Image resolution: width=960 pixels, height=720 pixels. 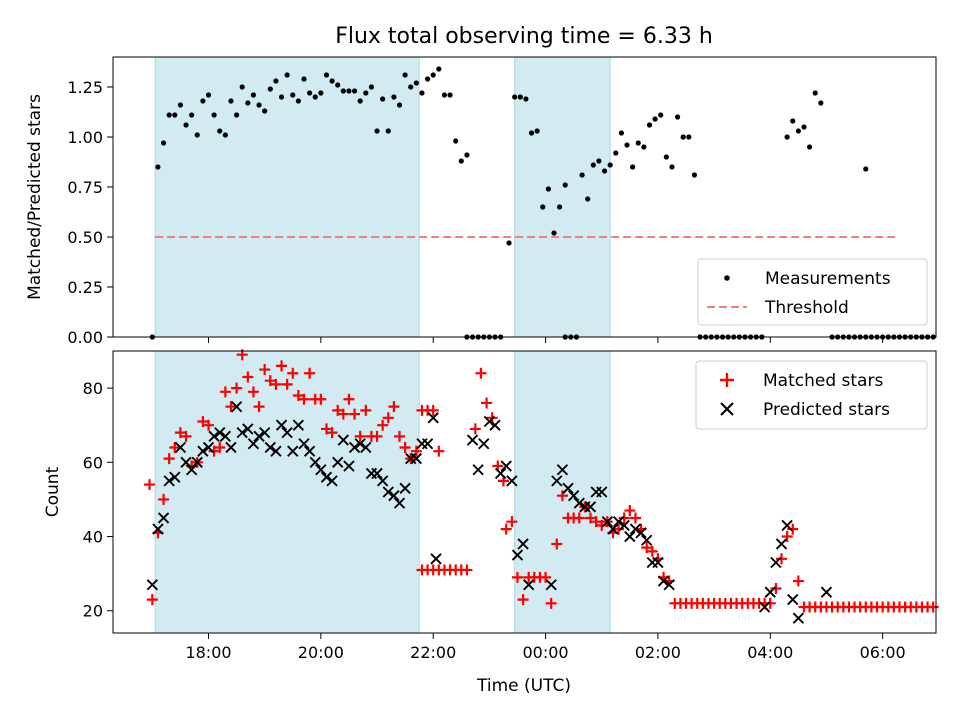 I want to click on x-tick-label: 20:00, so click(x=321, y=652).